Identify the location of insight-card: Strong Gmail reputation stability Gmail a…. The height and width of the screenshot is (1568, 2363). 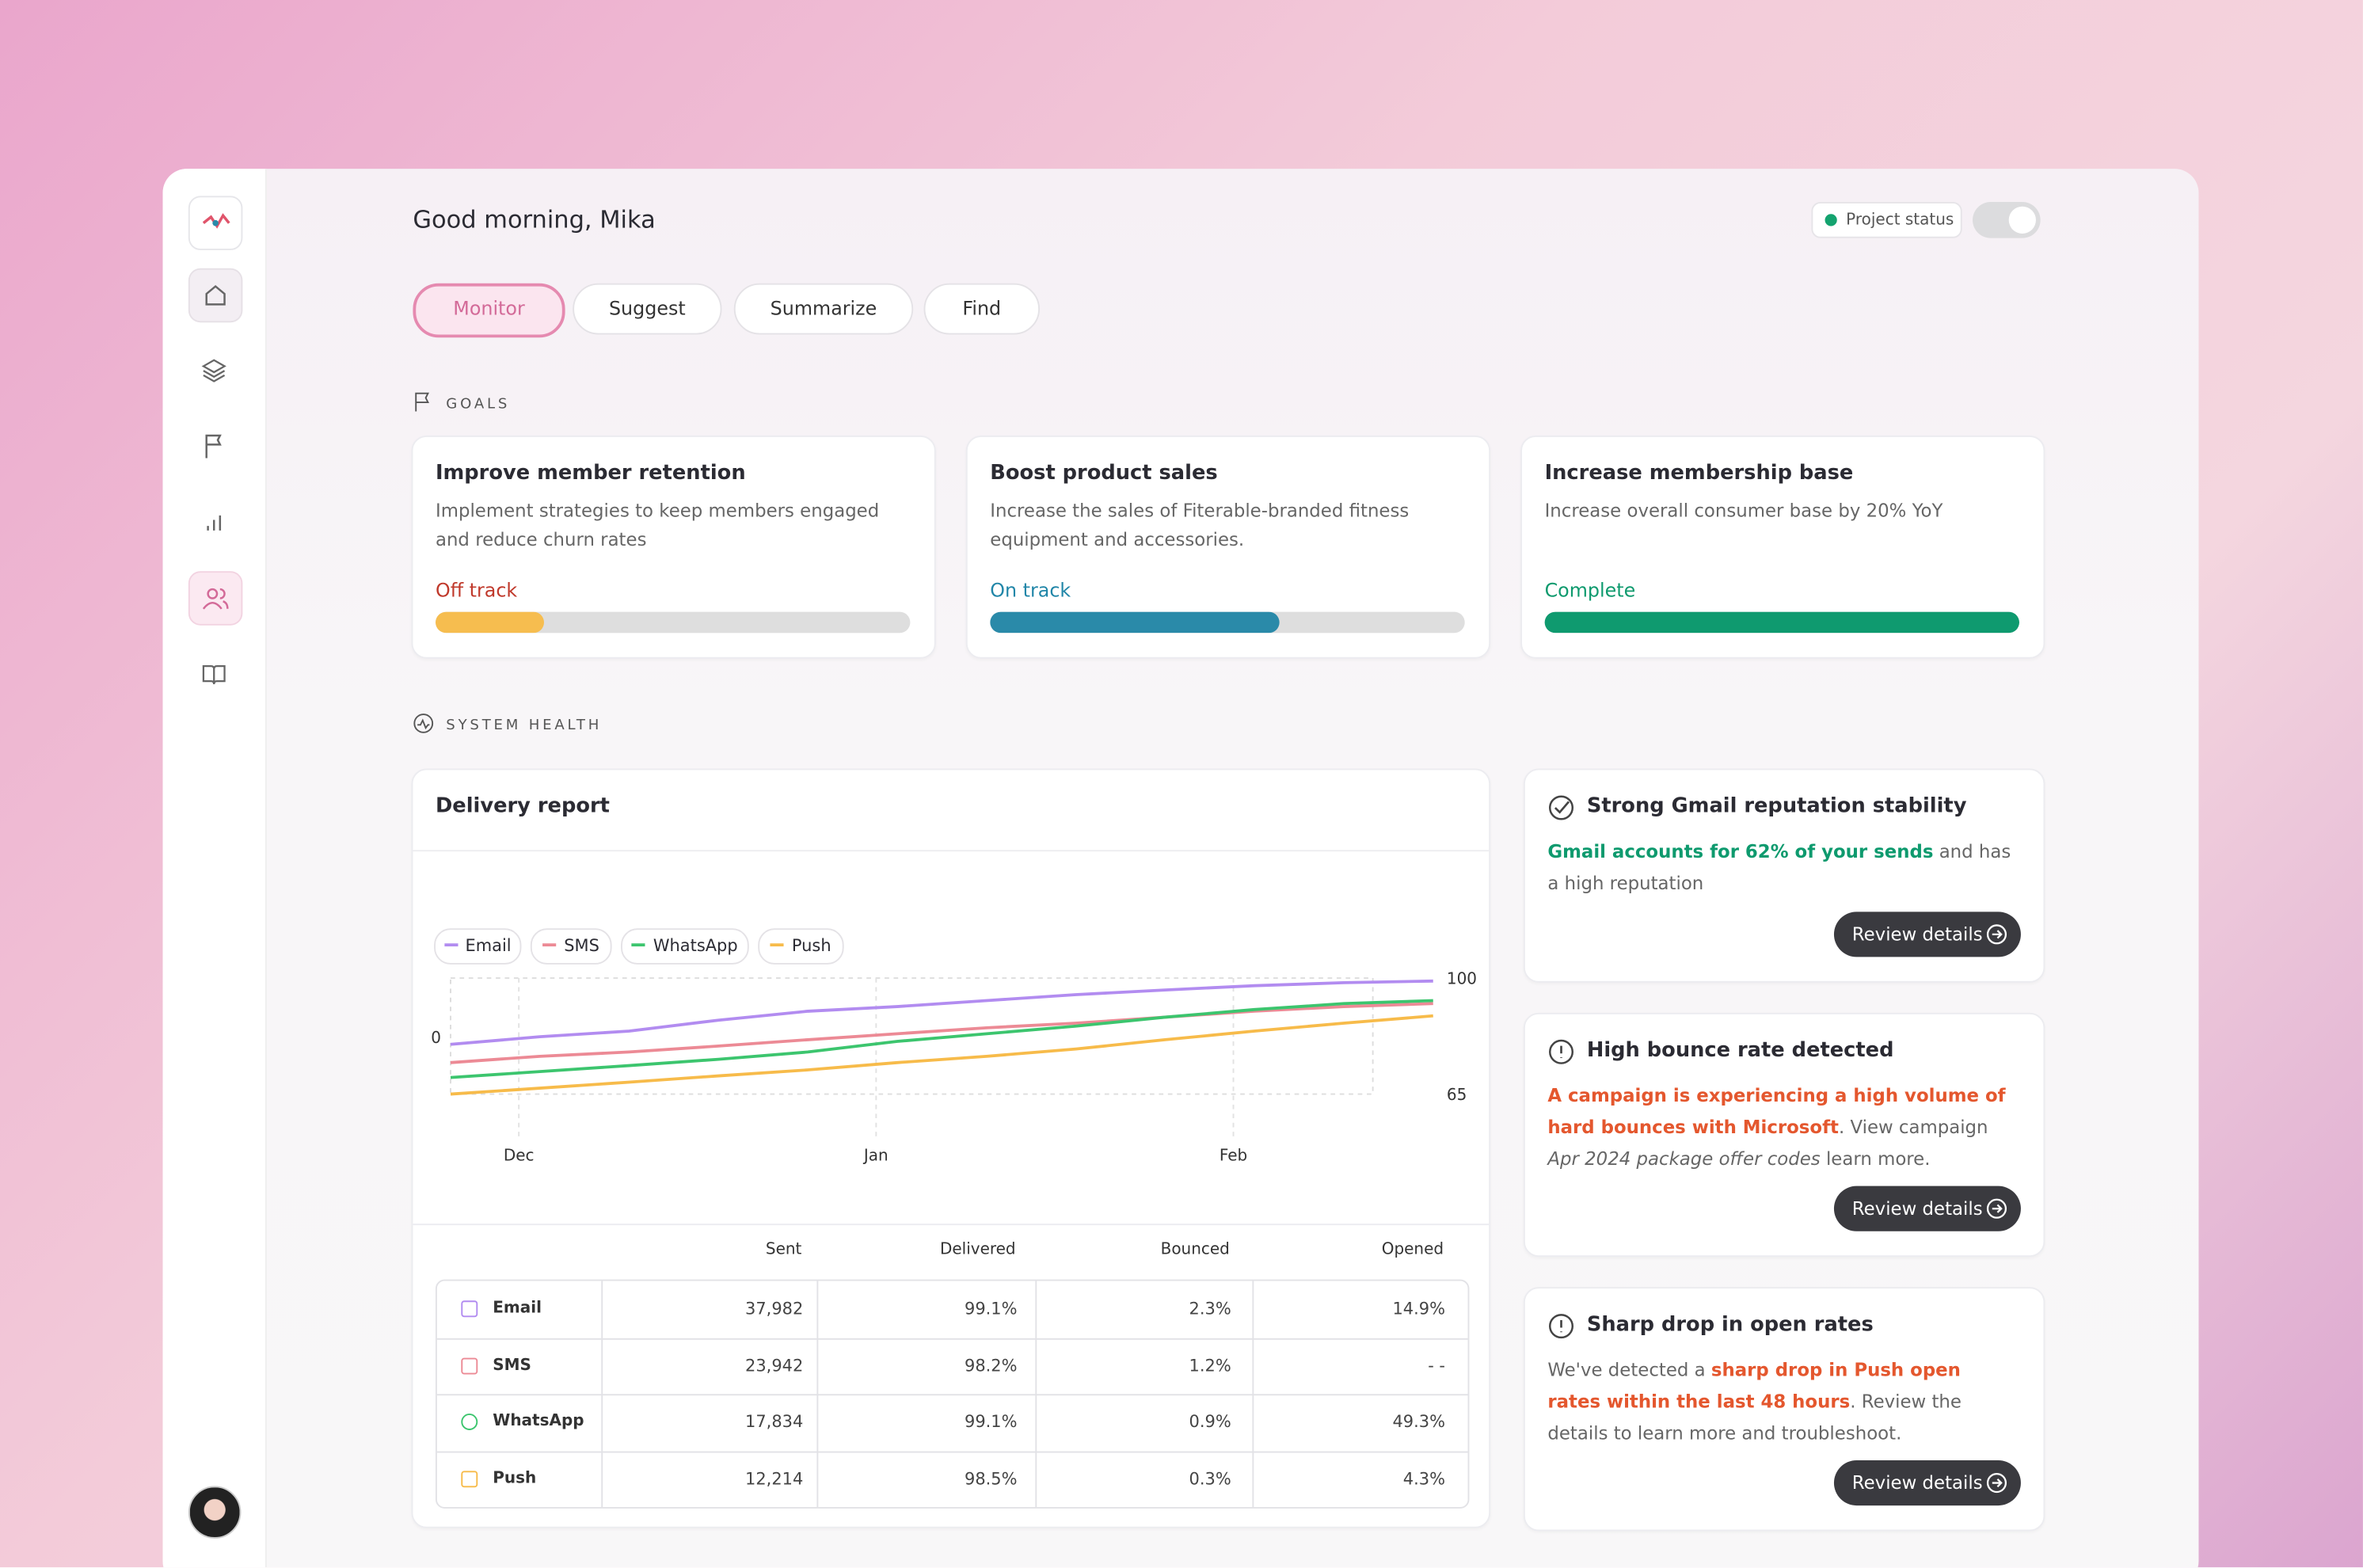
(1784, 875).